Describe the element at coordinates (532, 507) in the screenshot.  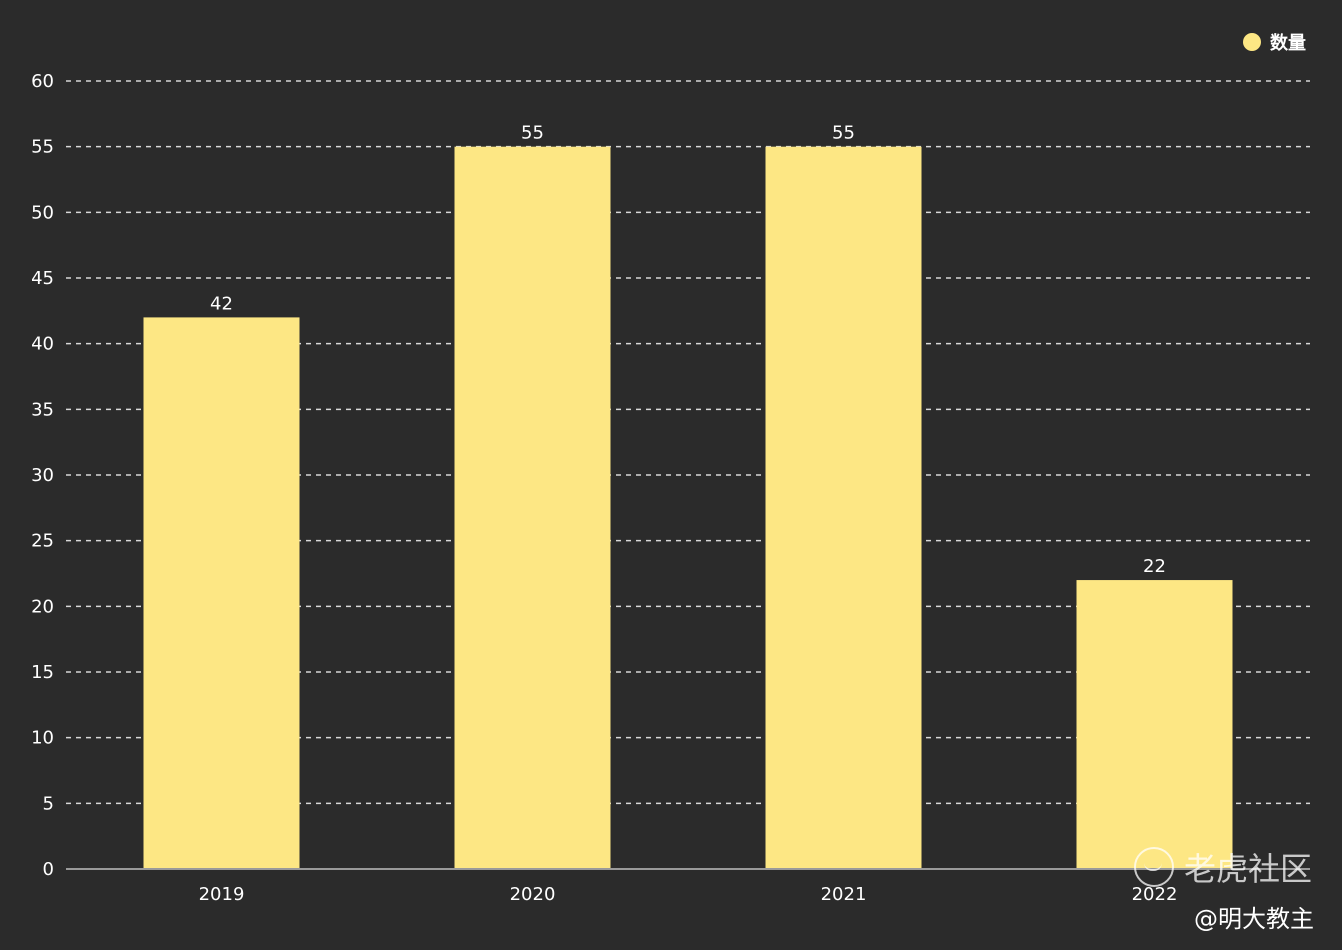
I see `bar-2020` at that location.